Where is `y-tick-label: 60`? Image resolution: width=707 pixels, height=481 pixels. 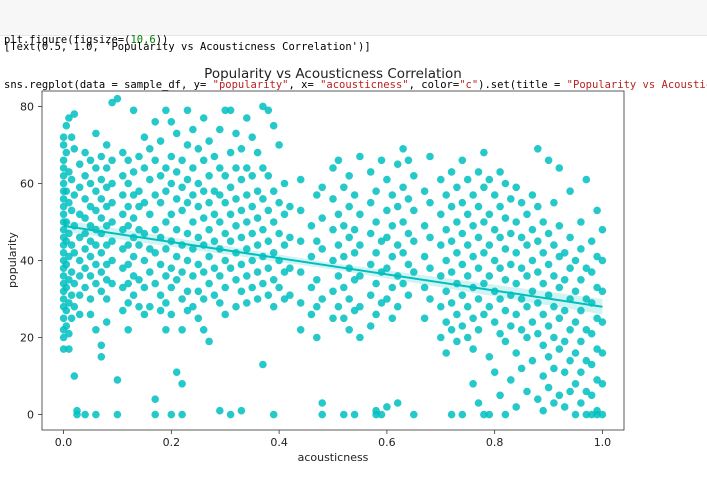
y-tick-label: 60 is located at coordinates (27, 183).